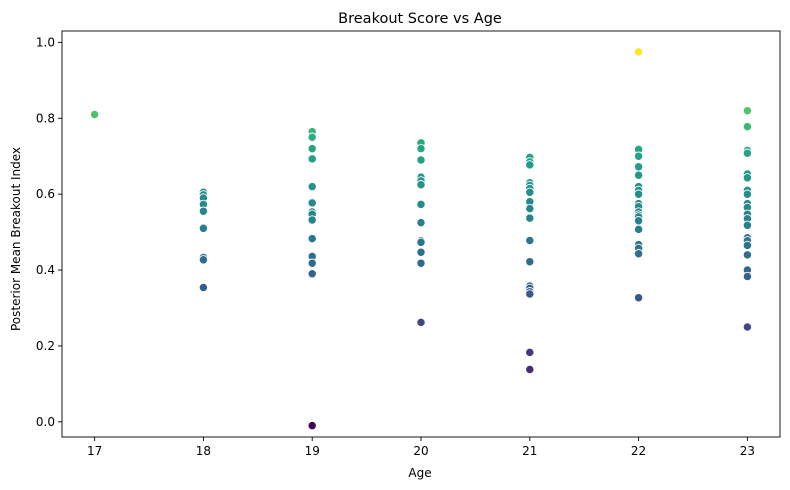  What do you see at coordinates (16, 239) in the screenshot?
I see `y-axis-label: Posterior Mean Breakout Index` at bounding box center [16, 239].